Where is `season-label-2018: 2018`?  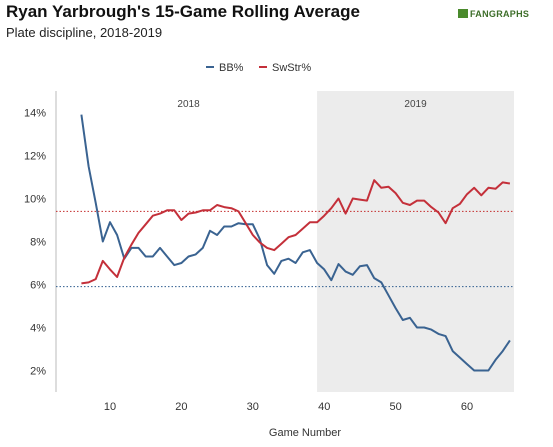 season-label-2018: 2018 is located at coordinates (188, 104).